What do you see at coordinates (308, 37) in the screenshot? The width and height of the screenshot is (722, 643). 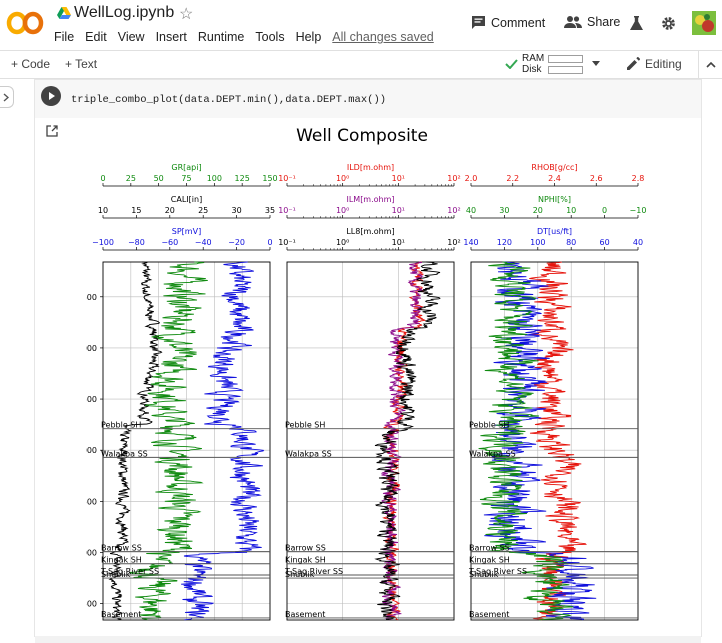 I see `menu-help: Help` at bounding box center [308, 37].